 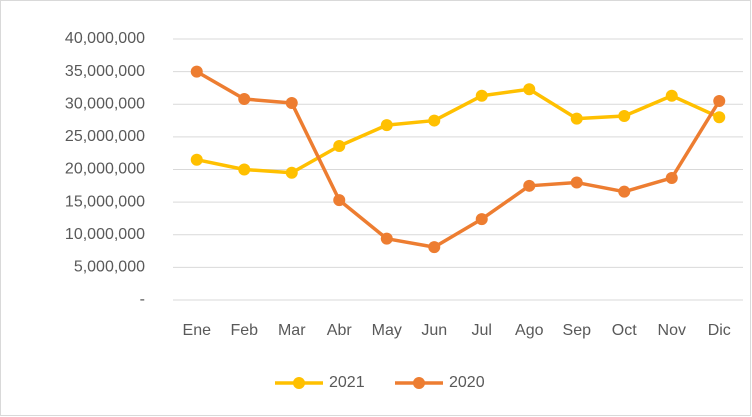 I want to click on legend-label: 2020, so click(x=467, y=382).